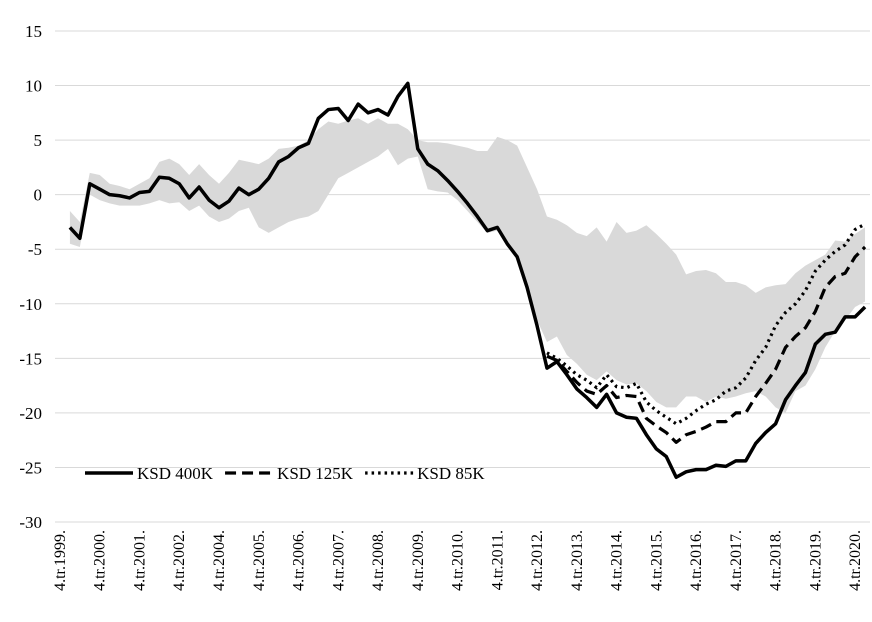 The width and height of the screenshot is (872, 622). Describe the element at coordinates (139, 560) in the screenshot. I see `x-tick-label: 4.tr.2001.` at that location.